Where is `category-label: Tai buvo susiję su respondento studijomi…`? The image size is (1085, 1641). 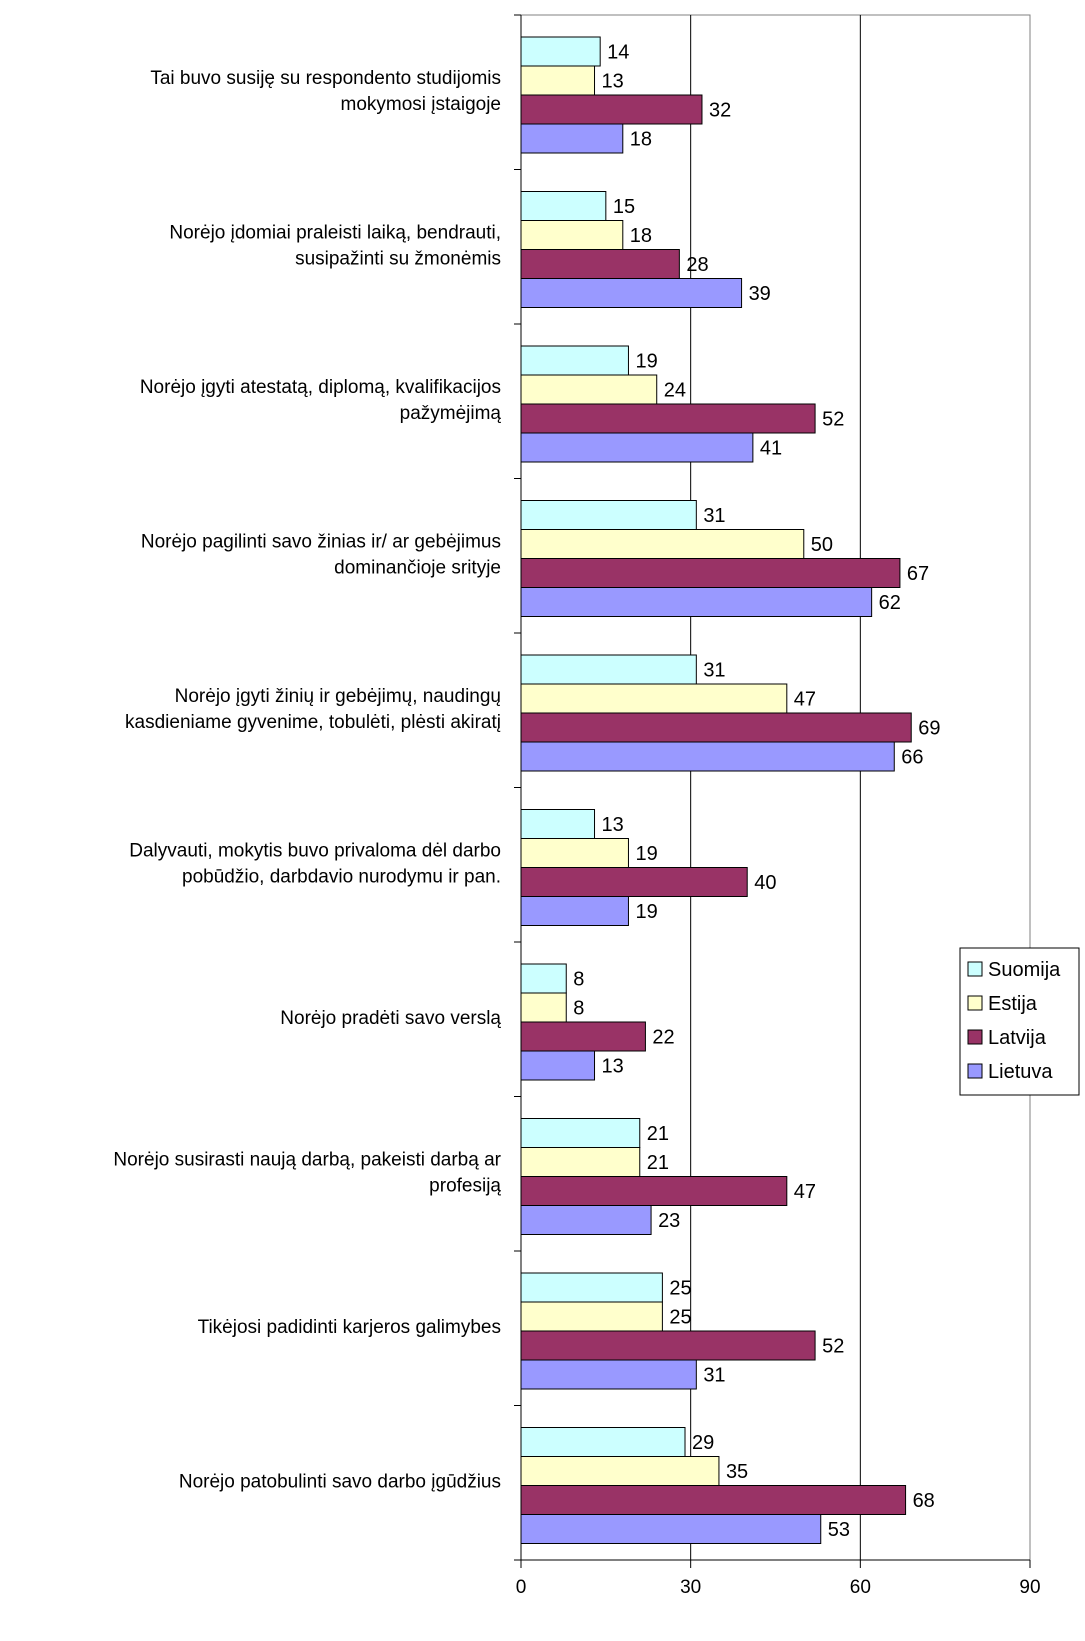 category-label: Tai buvo susiję su respondento studijomi… is located at coordinates (325, 78).